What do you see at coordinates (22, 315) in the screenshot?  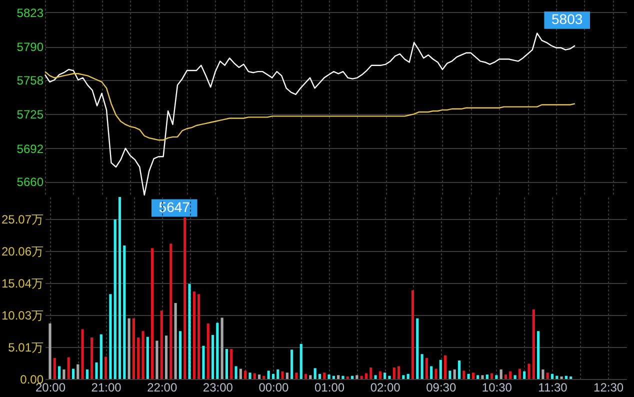 I see `y-tick-label: 10.03万` at bounding box center [22, 315].